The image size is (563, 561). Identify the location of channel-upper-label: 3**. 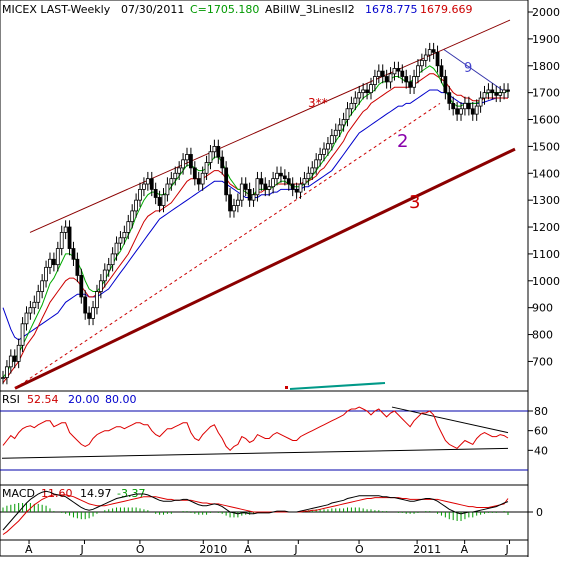
(318, 103).